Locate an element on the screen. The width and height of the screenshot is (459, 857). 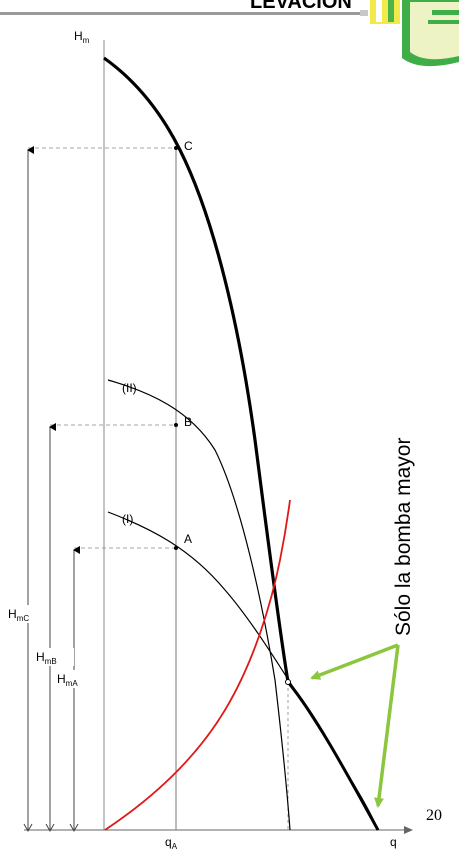
page-number: 20 is located at coordinates (434, 815).